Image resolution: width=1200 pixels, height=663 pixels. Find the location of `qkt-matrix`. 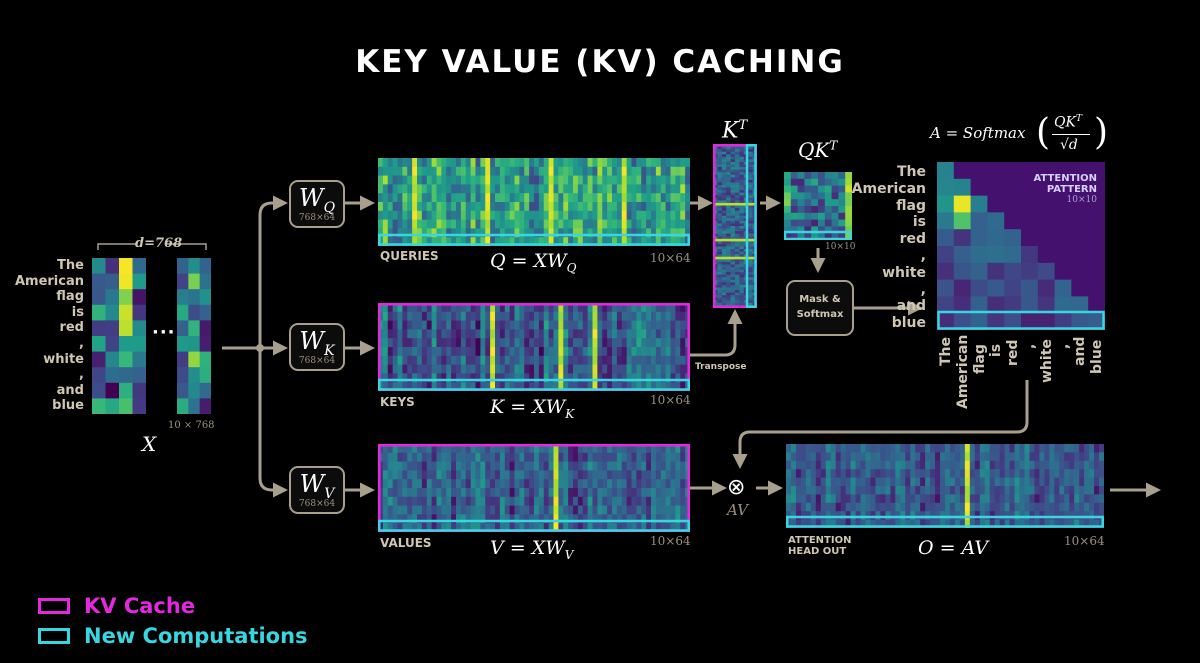

qkt-matrix is located at coordinates (818, 206).